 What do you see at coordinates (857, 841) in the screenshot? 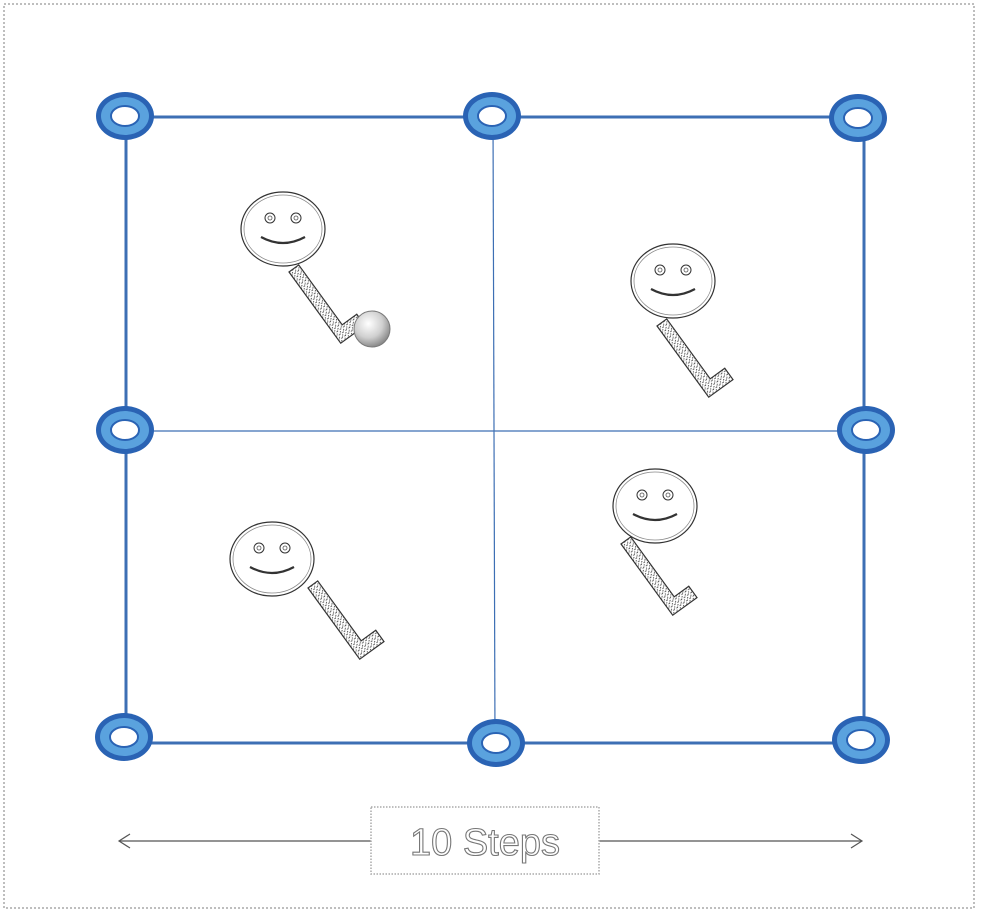
I see `arrowhead-right-icon` at bounding box center [857, 841].